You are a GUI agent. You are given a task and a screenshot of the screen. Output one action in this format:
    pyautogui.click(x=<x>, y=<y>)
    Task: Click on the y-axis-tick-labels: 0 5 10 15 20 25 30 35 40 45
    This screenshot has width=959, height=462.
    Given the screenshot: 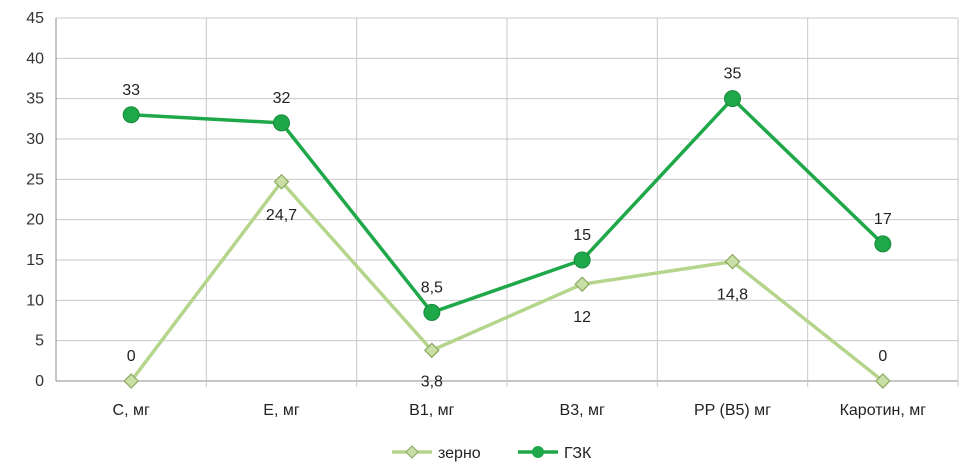 What is the action you would take?
    pyautogui.click(x=35, y=200)
    